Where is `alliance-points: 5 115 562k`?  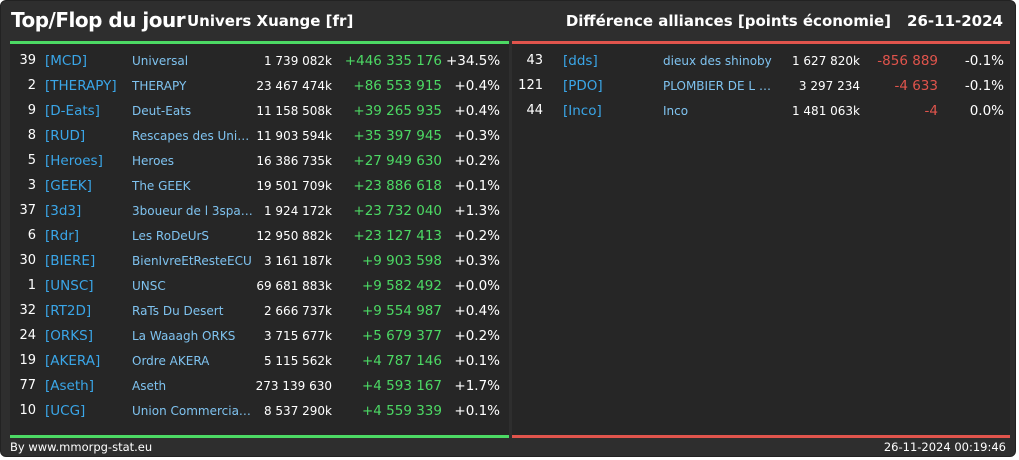
alliance-points: 5 115 562k is located at coordinates (297, 361).